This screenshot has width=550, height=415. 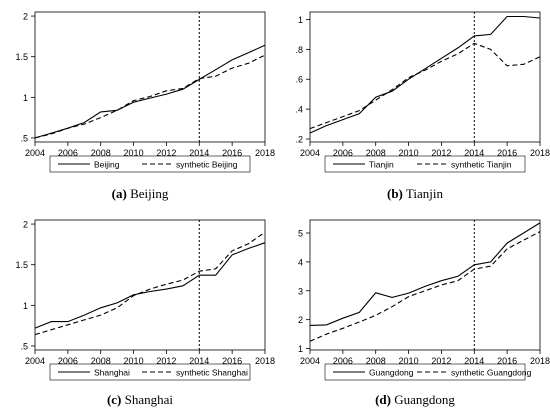 I want to click on series-line-shanghai, so click(x=150, y=285).